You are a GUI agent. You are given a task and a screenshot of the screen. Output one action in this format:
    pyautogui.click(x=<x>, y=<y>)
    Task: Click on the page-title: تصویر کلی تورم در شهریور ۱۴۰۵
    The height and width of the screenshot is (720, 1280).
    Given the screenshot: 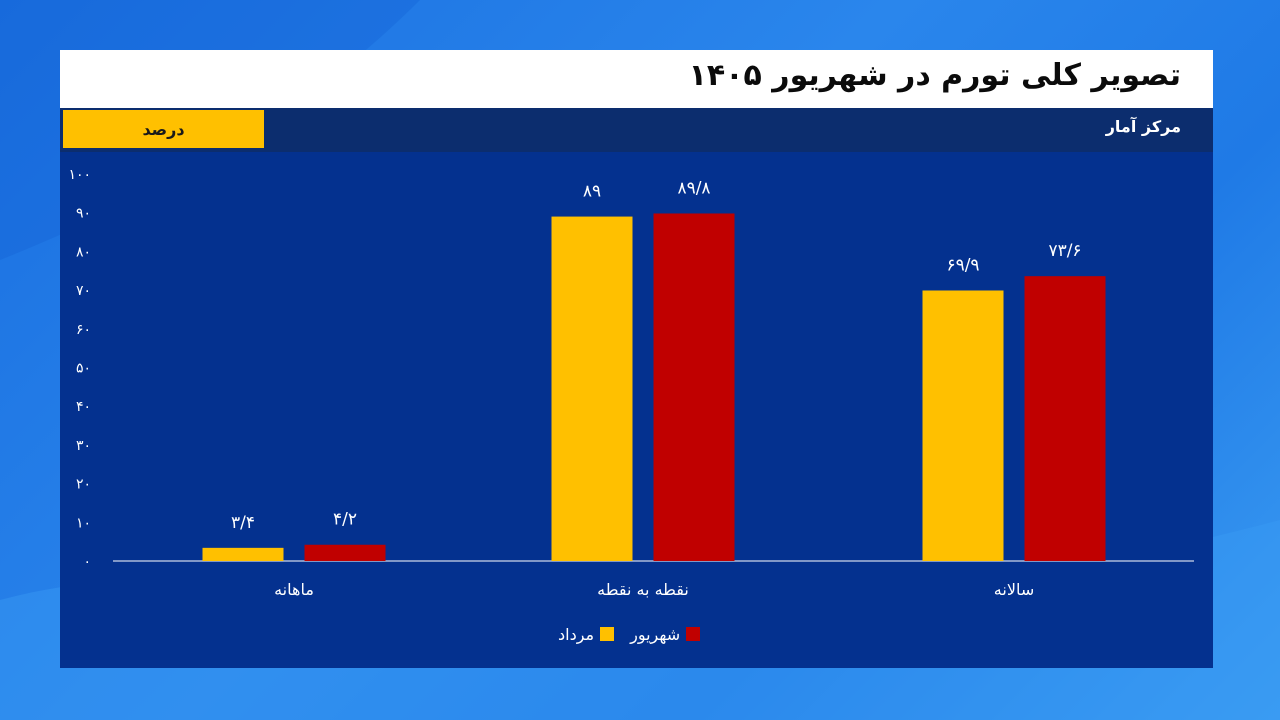 What is the action you would take?
    pyautogui.click(x=934, y=75)
    